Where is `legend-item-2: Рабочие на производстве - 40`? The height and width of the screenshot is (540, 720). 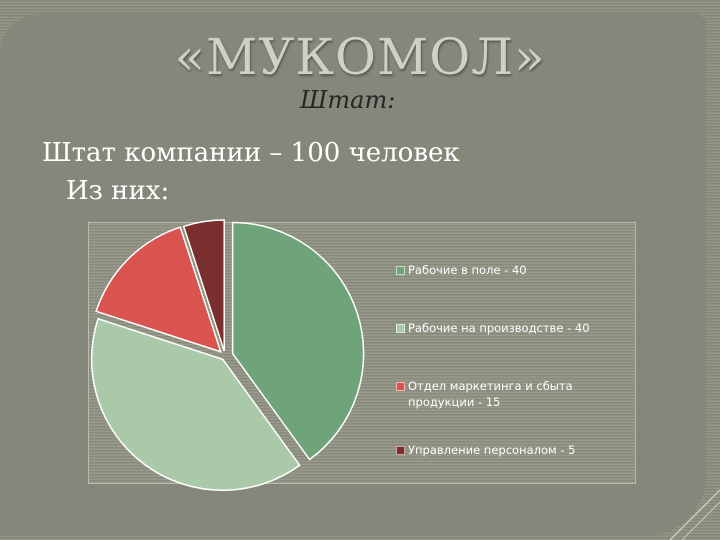 legend-item-2: Рабочие на производстве - 40 is located at coordinates (514, 328).